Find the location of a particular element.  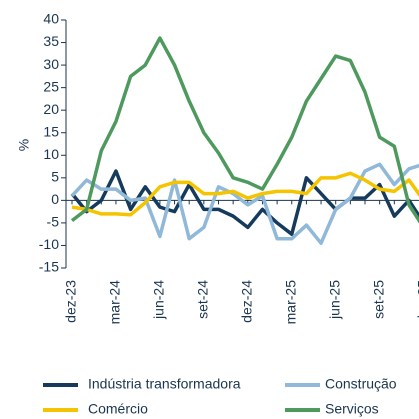

x-tick-label: dez-25 is located at coordinates (416, 301).